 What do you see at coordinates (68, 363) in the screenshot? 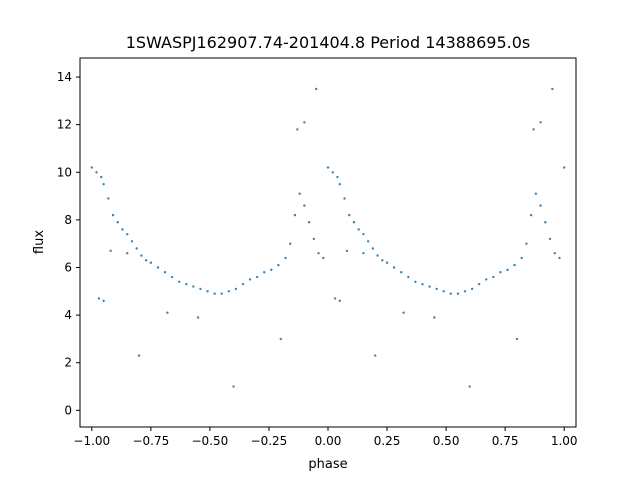
I see `y-tick-label: 2` at bounding box center [68, 363].